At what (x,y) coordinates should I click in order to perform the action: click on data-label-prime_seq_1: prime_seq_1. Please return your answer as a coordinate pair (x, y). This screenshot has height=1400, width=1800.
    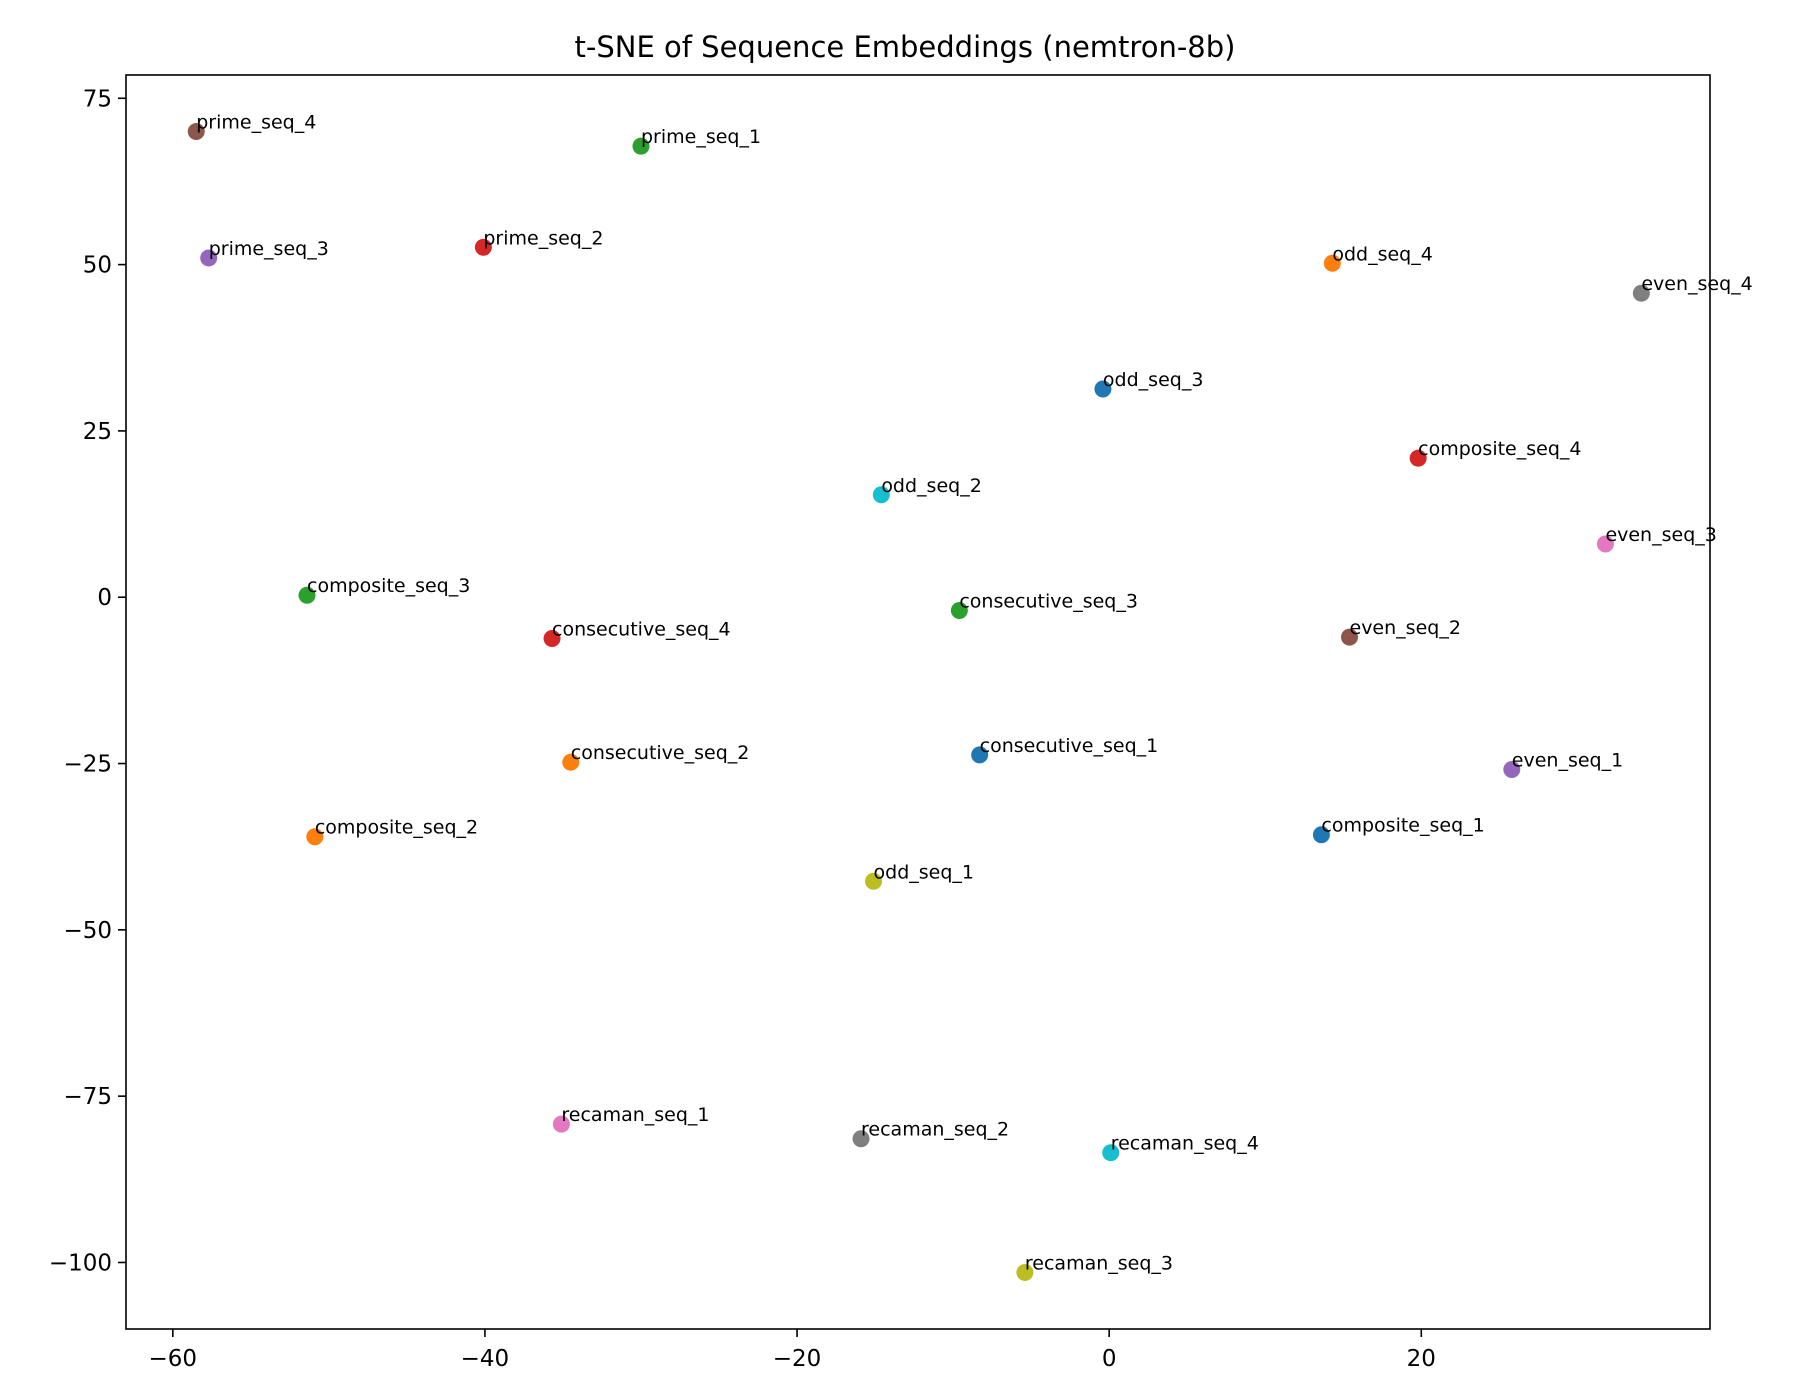
    Looking at the image, I should click on (701, 137).